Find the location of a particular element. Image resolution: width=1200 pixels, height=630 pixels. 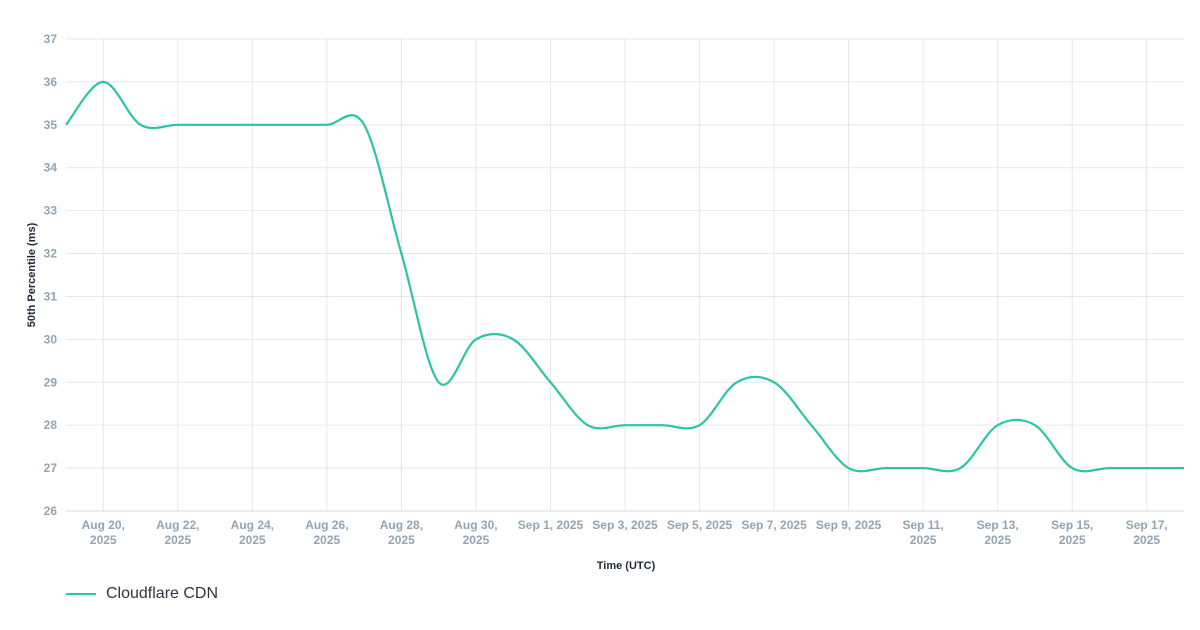

y-tick-label: 33 is located at coordinates (51, 211).